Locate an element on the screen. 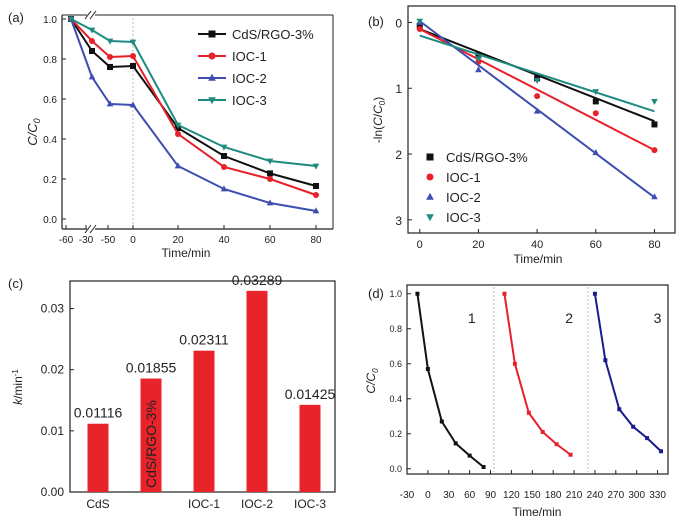 This screenshot has width=690, height=524. panel-b-x-tick-label: 60 is located at coordinates (596, 245).